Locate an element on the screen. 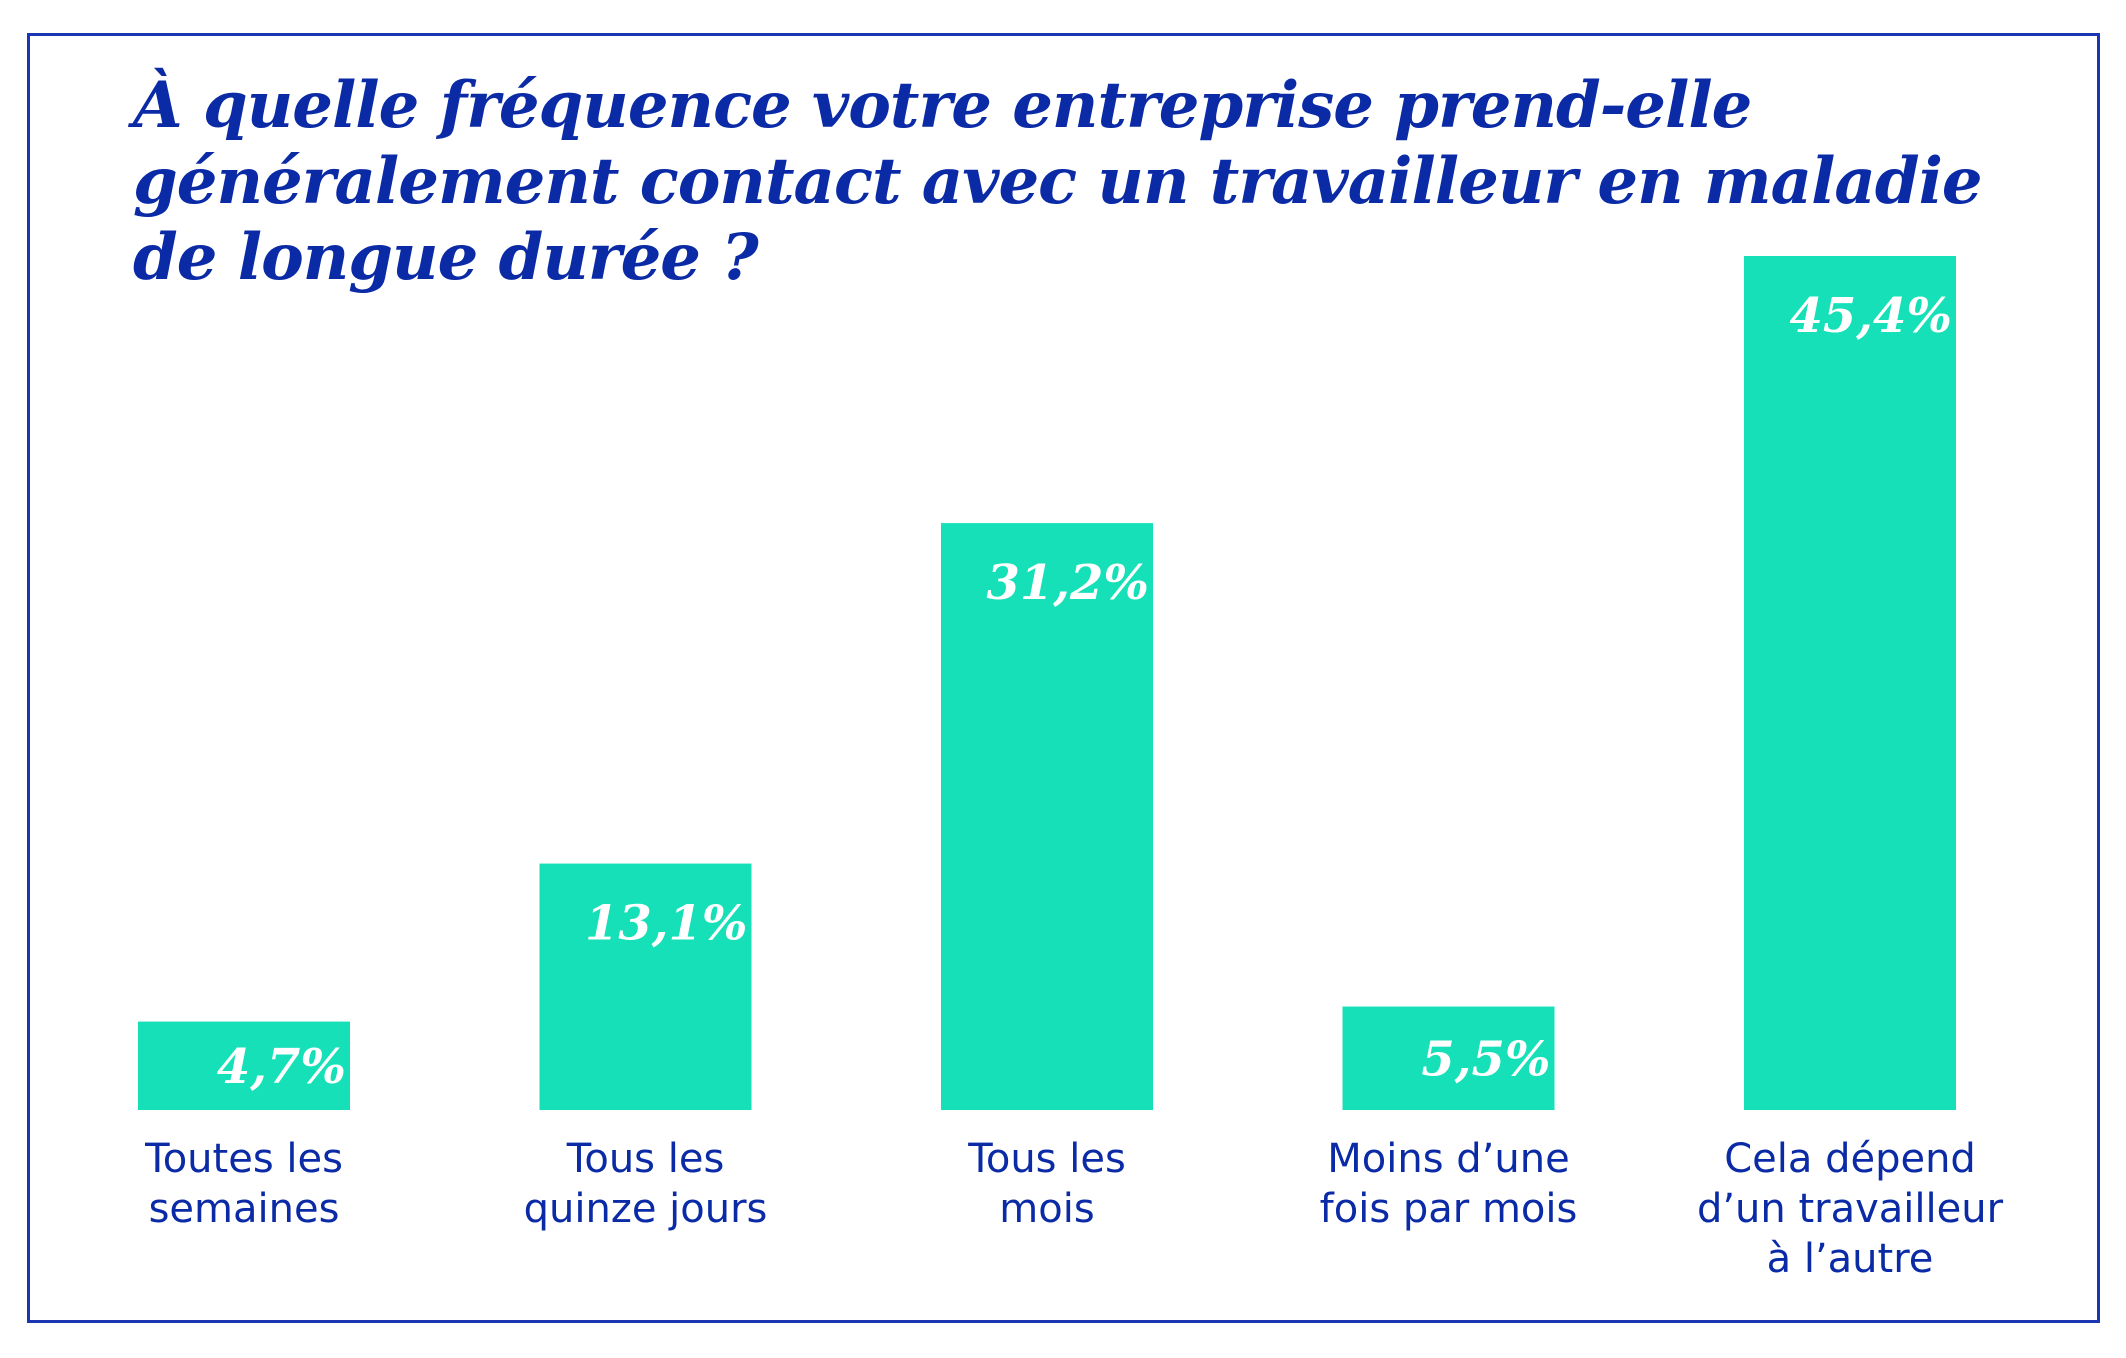  category-label-line: d’un travailleur is located at coordinates (1850, 1209).